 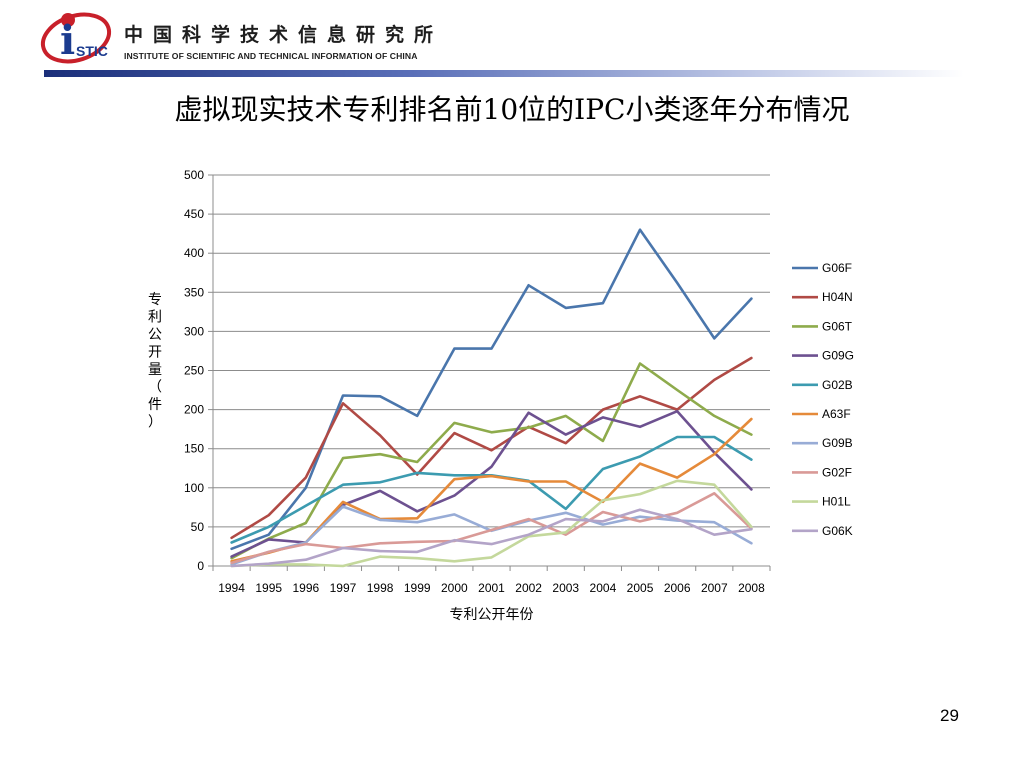 I want to click on x-tick-label: 1995, so click(x=268, y=588).